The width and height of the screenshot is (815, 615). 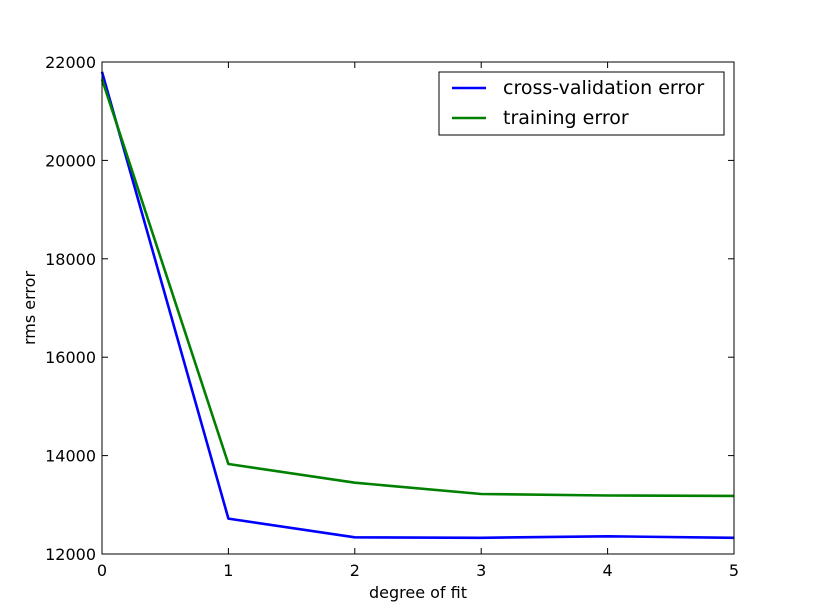 I want to click on legend: cross-validation error training error, so click(x=581, y=103).